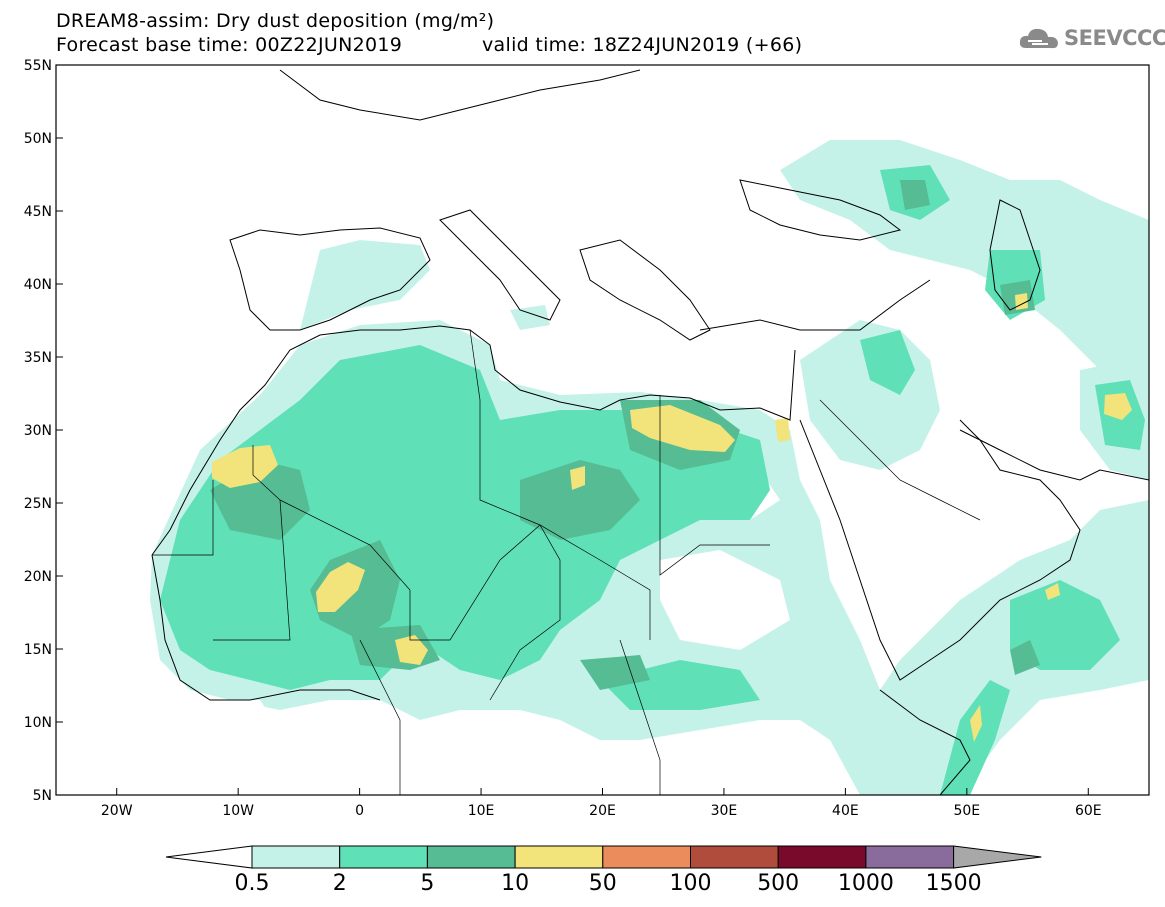  Describe the element at coordinates (359, 811) in the screenshot. I see `lon-tick-label: 0` at that location.